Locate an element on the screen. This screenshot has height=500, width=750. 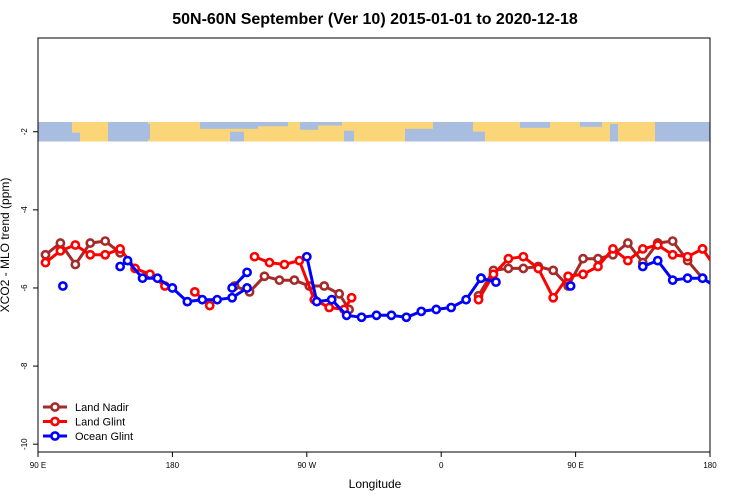
y-tick-label: -8 is located at coordinates (24, 366).